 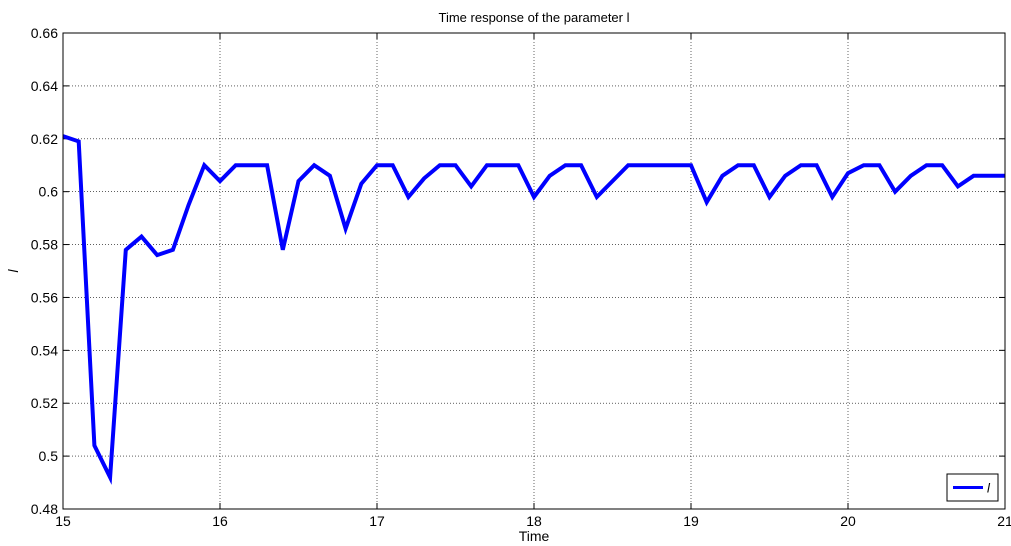 I want to click on x-tick-label: 18, so click(x=534, y=521).